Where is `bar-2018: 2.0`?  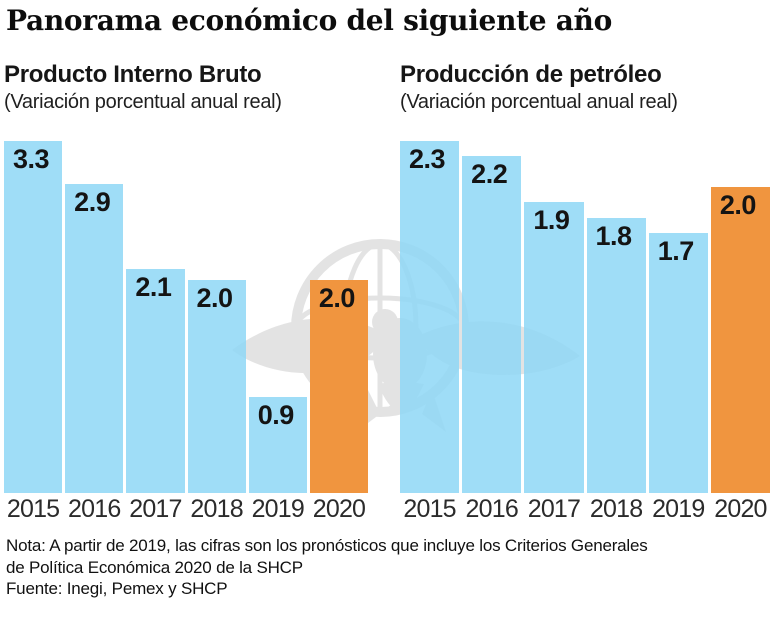
bar-2018: 2.0 is located at coordinates (216, 386).